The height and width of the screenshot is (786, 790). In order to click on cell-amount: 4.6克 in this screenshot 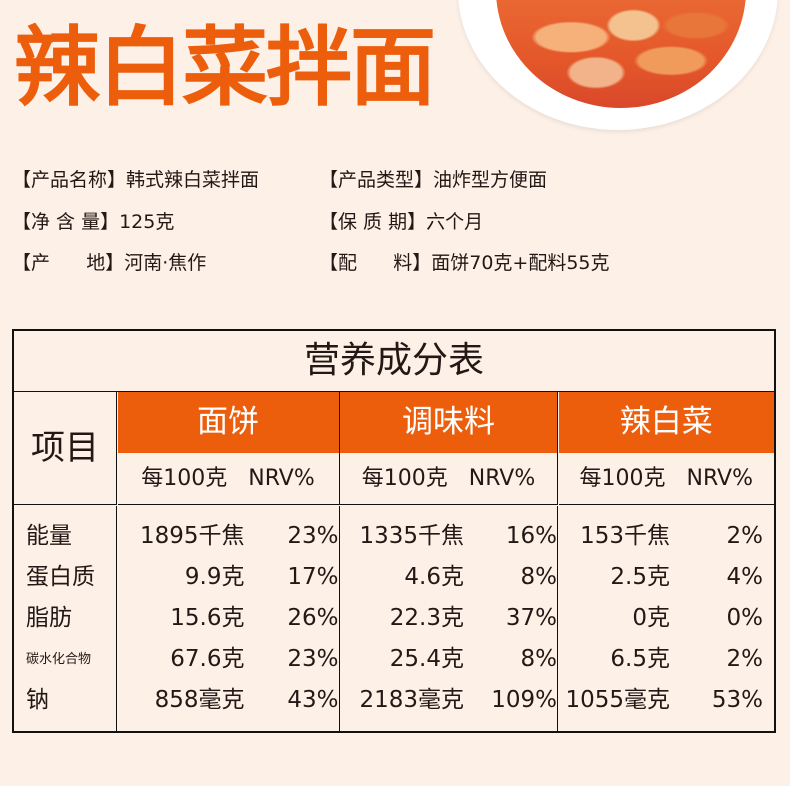, I will do `click(434, 576)`.